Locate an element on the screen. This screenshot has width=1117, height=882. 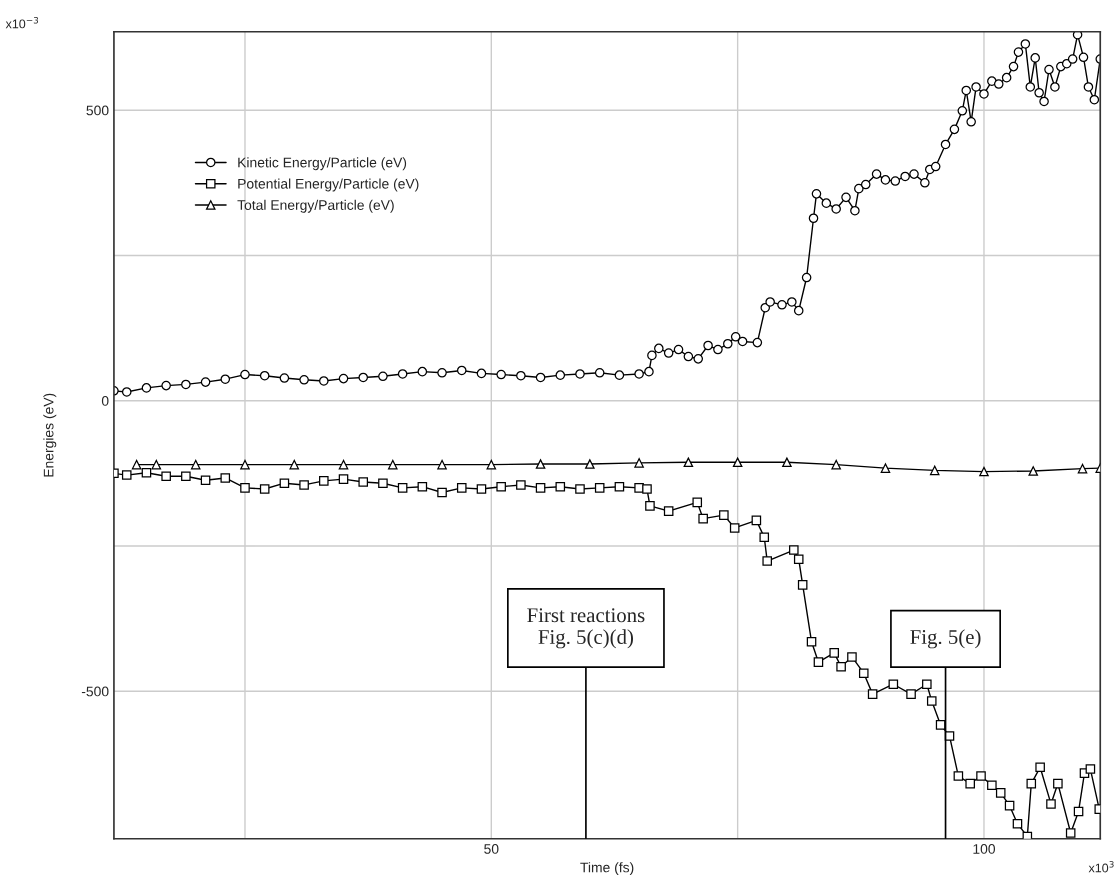
y-tick-label: -500 is located at coordinates (95, 691).